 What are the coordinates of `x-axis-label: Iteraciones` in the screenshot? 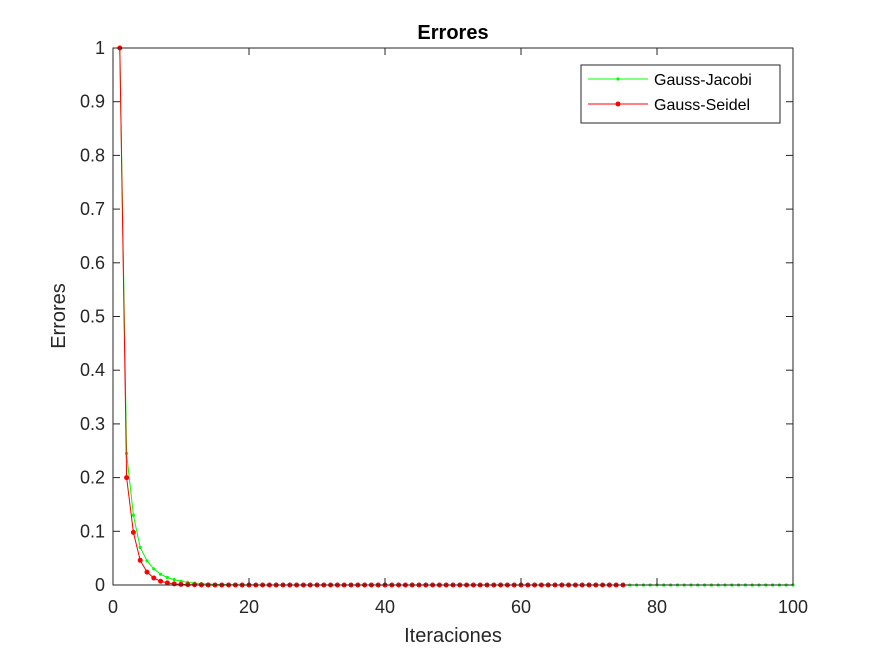 It's located at (453, 636).